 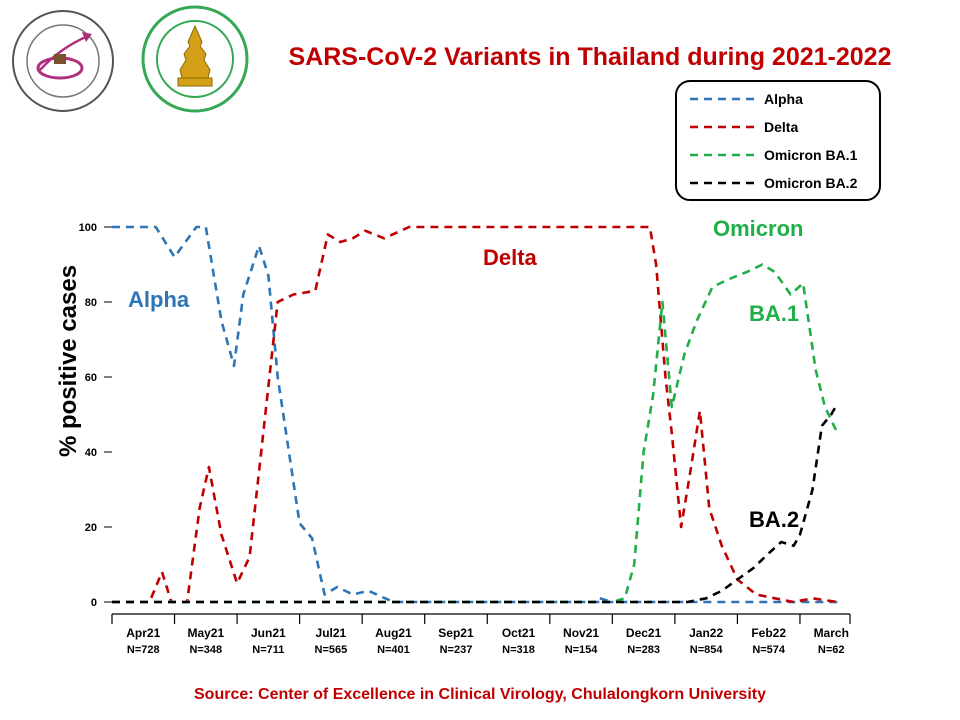 What do you see at coordinates (456, 650) in the screenshot?
I see `x-tick-n-label: N=237` at bounding box center [456, 650].